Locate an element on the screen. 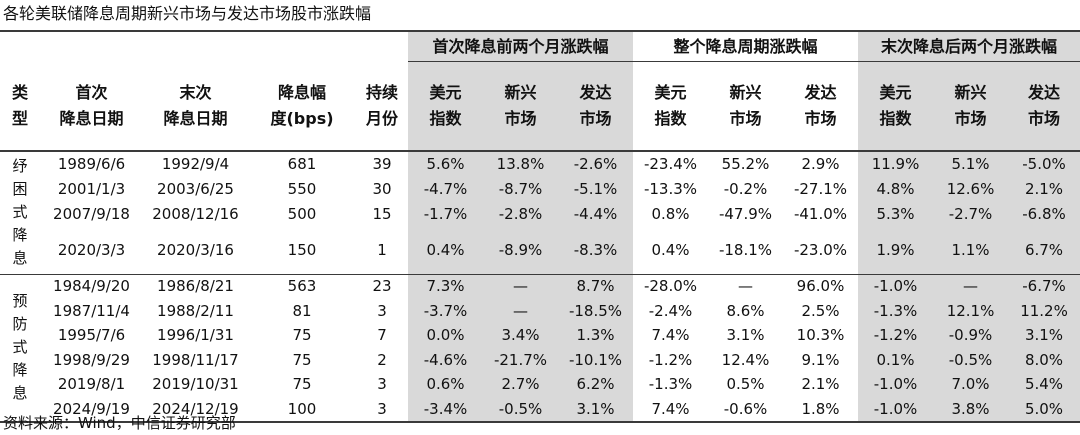 The width and height of the screenshot is (1080, 435). header-line: 首次 is located at coordinates (91, 92).